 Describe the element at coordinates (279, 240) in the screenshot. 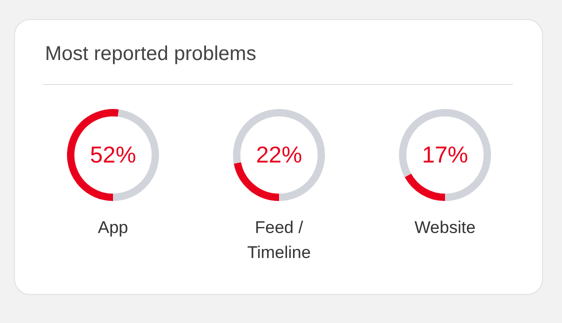

I see `slice-label: Feed / Timeline` at that location.